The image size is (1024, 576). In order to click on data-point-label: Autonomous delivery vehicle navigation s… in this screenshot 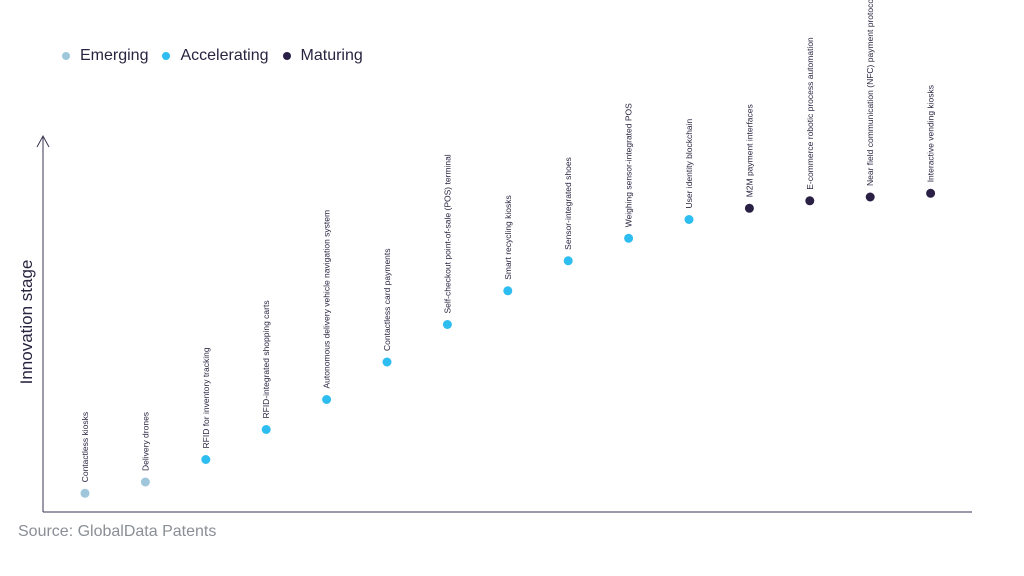, I will do `click(327, 299)`.